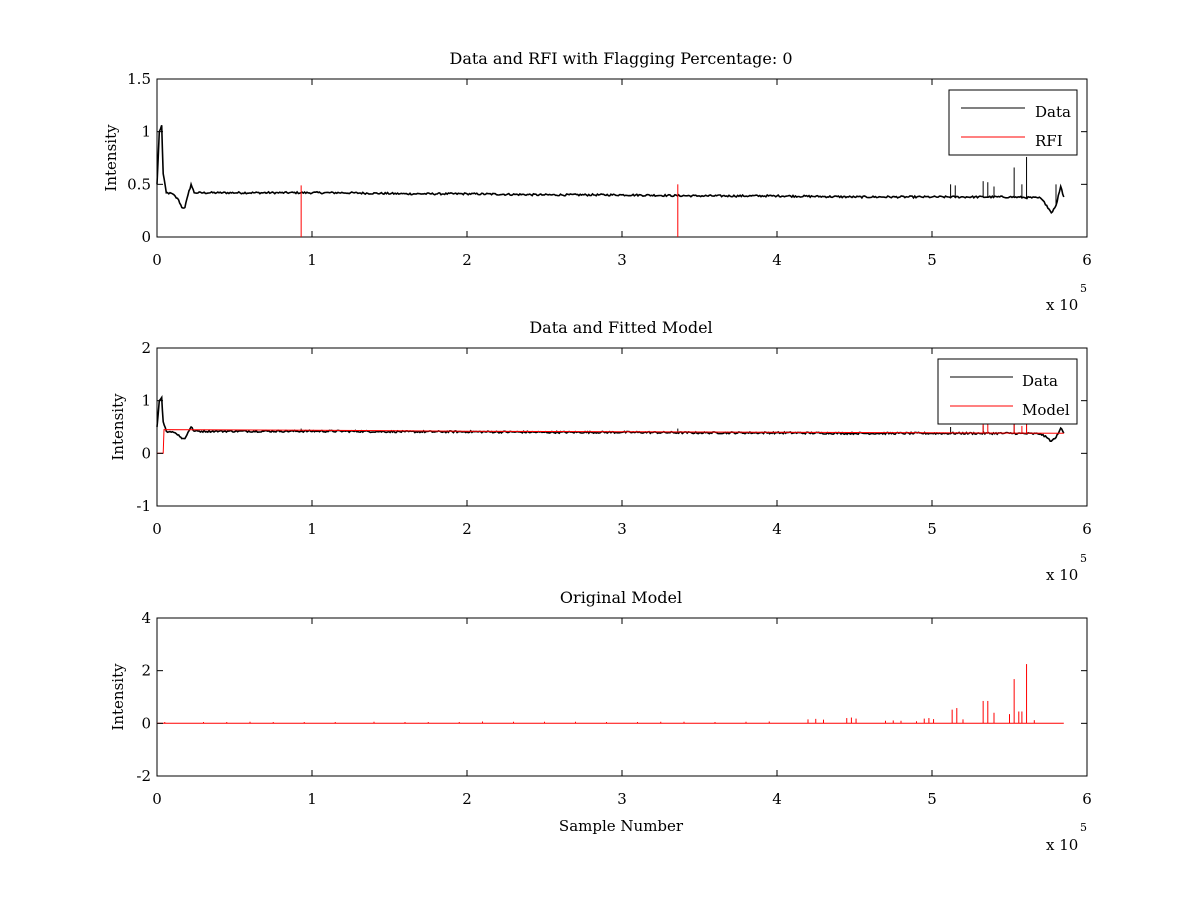  Describe the element at coordinates (1049, 141) in the screenshot. I see `legend-label-rfi: RFI` at that location.